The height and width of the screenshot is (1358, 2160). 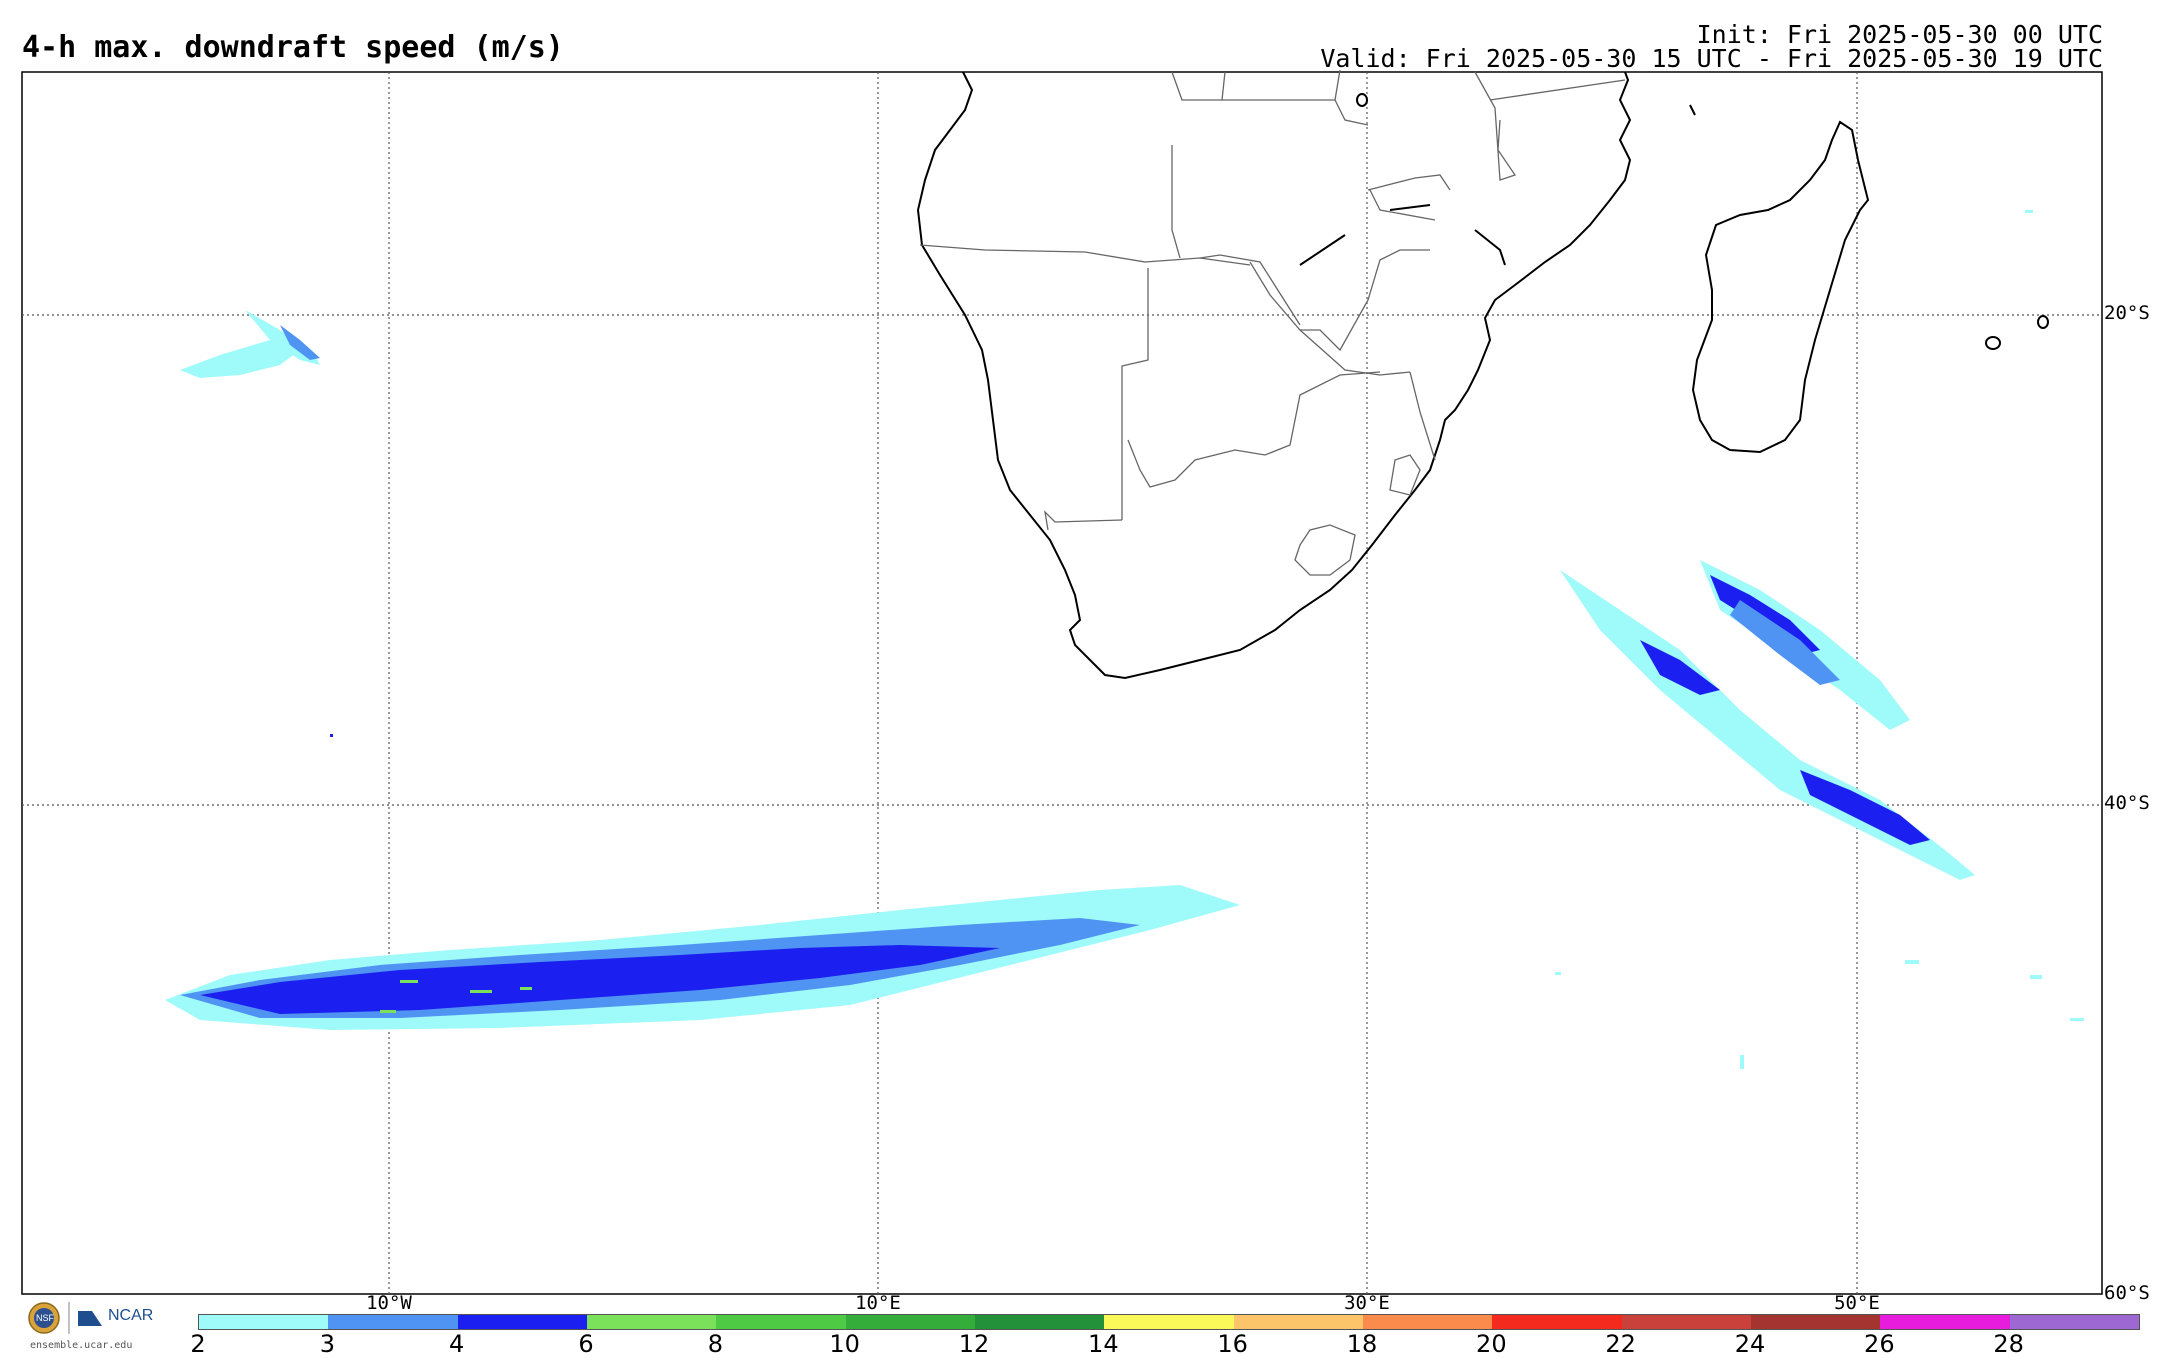 What do you see at coordinates (1272, 322) in the screenshot?
I see `country-borders` at bounding box center [1272, 322].